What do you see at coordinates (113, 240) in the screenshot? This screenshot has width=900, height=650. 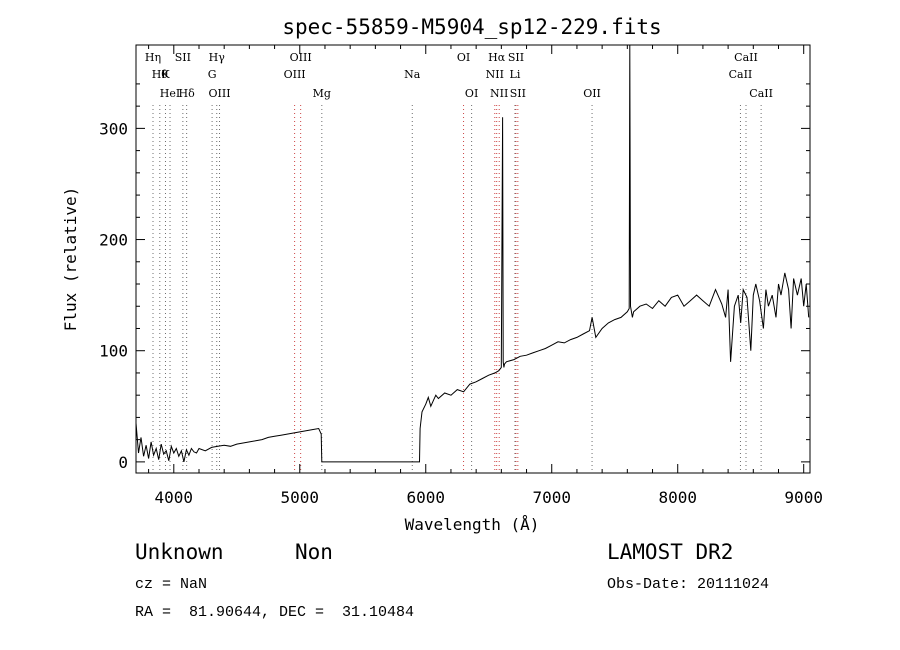 I see `y-tick-label: 200` at bounding box center [113, 240].